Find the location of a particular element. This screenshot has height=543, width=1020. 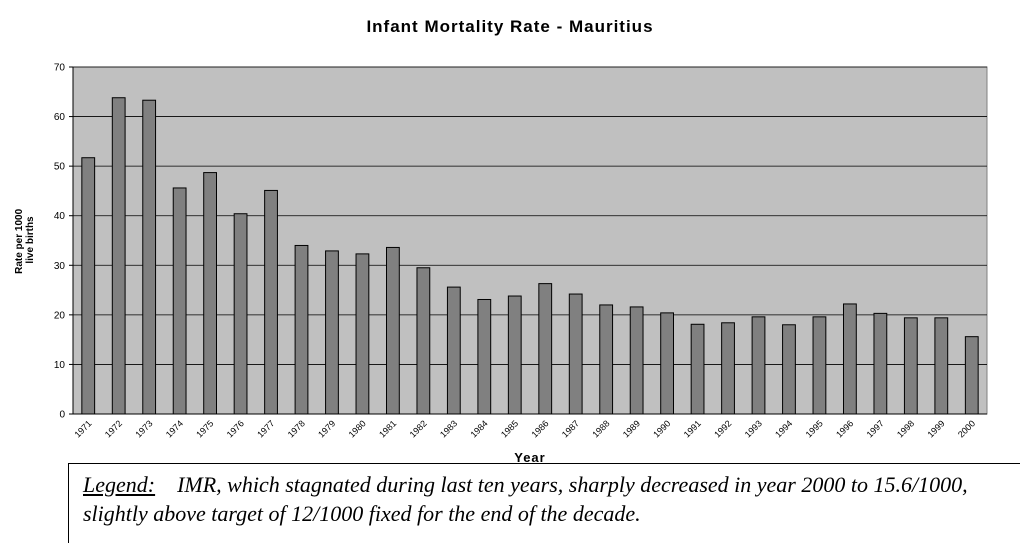

y-tick-label: 0 is located at coordinates (62, 415).